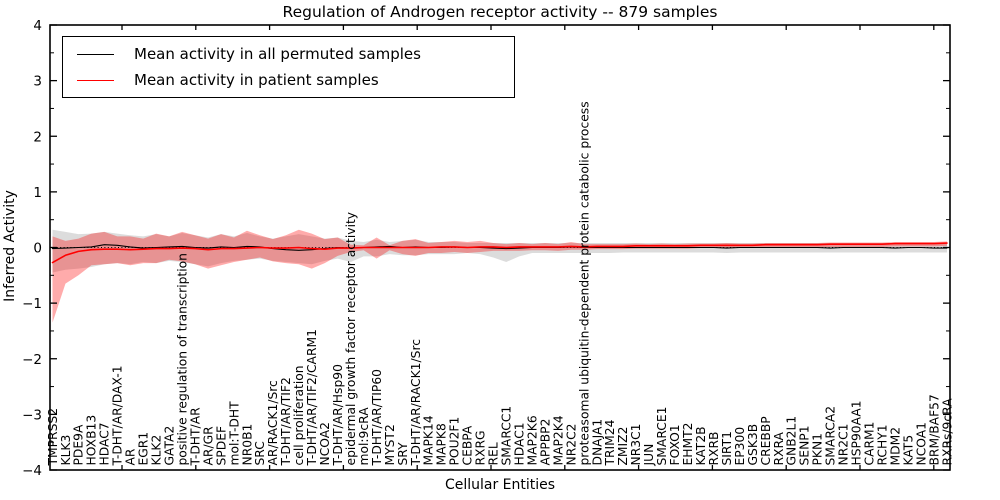  I want to click on x-tick-label: JUN, so click(649, 455).